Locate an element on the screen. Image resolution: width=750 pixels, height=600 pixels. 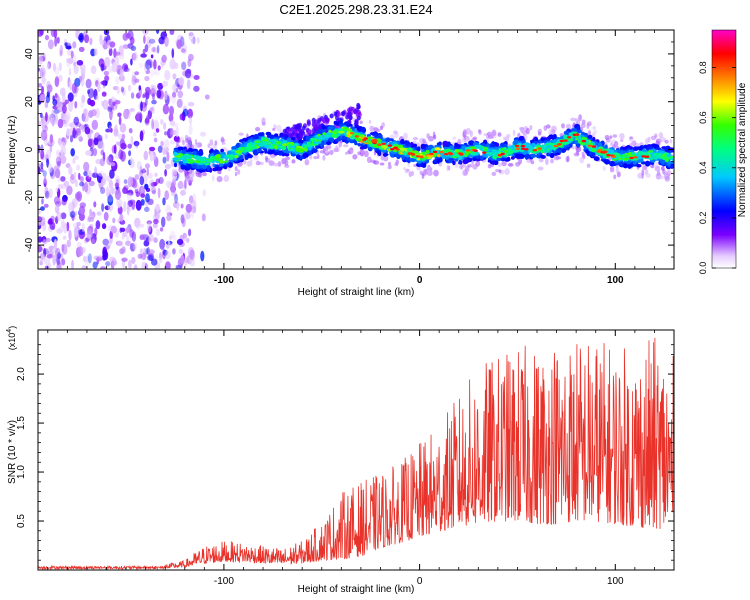
colorbar-gradient is located at coordinates (724, 149).